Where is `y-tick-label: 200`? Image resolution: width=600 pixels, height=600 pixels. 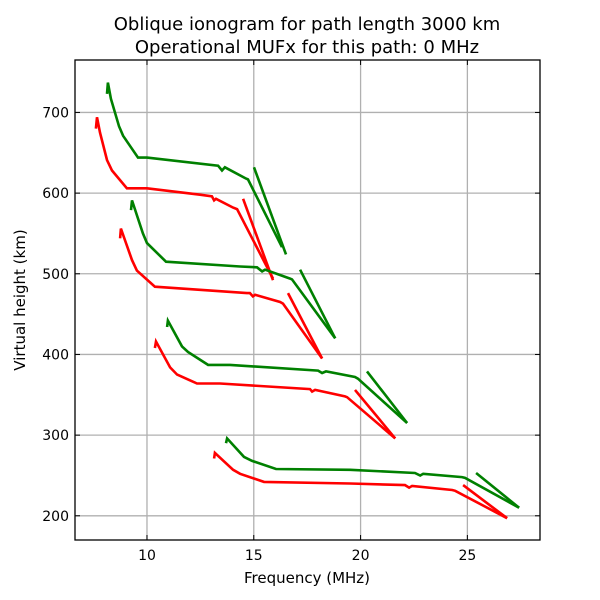
y-tick-label: 200 is located at coordinates (55, 517).